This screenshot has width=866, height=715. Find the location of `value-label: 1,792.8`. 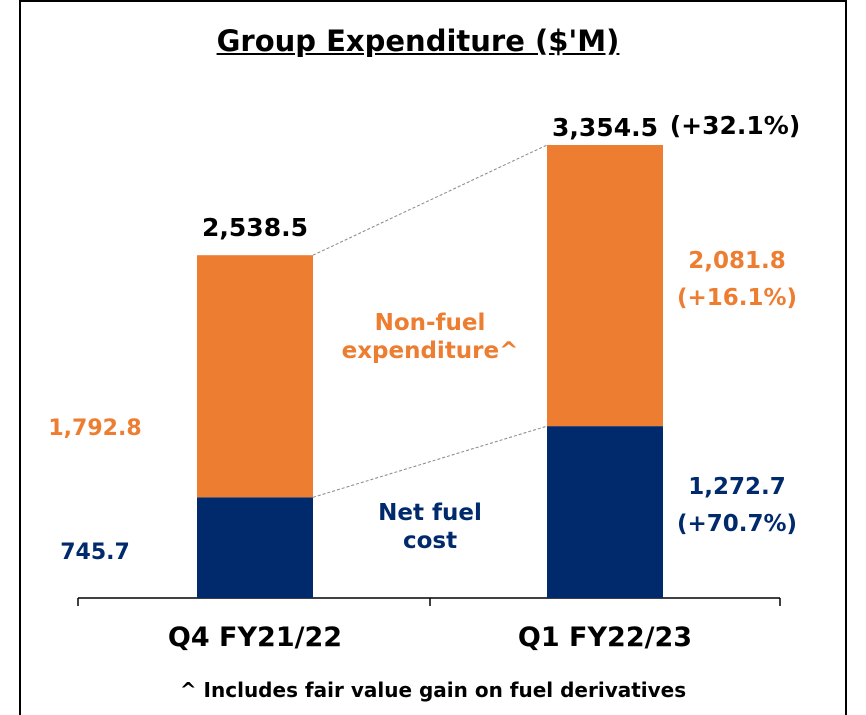

value-label: 1,792.8 is located at coordinates (95, 428).